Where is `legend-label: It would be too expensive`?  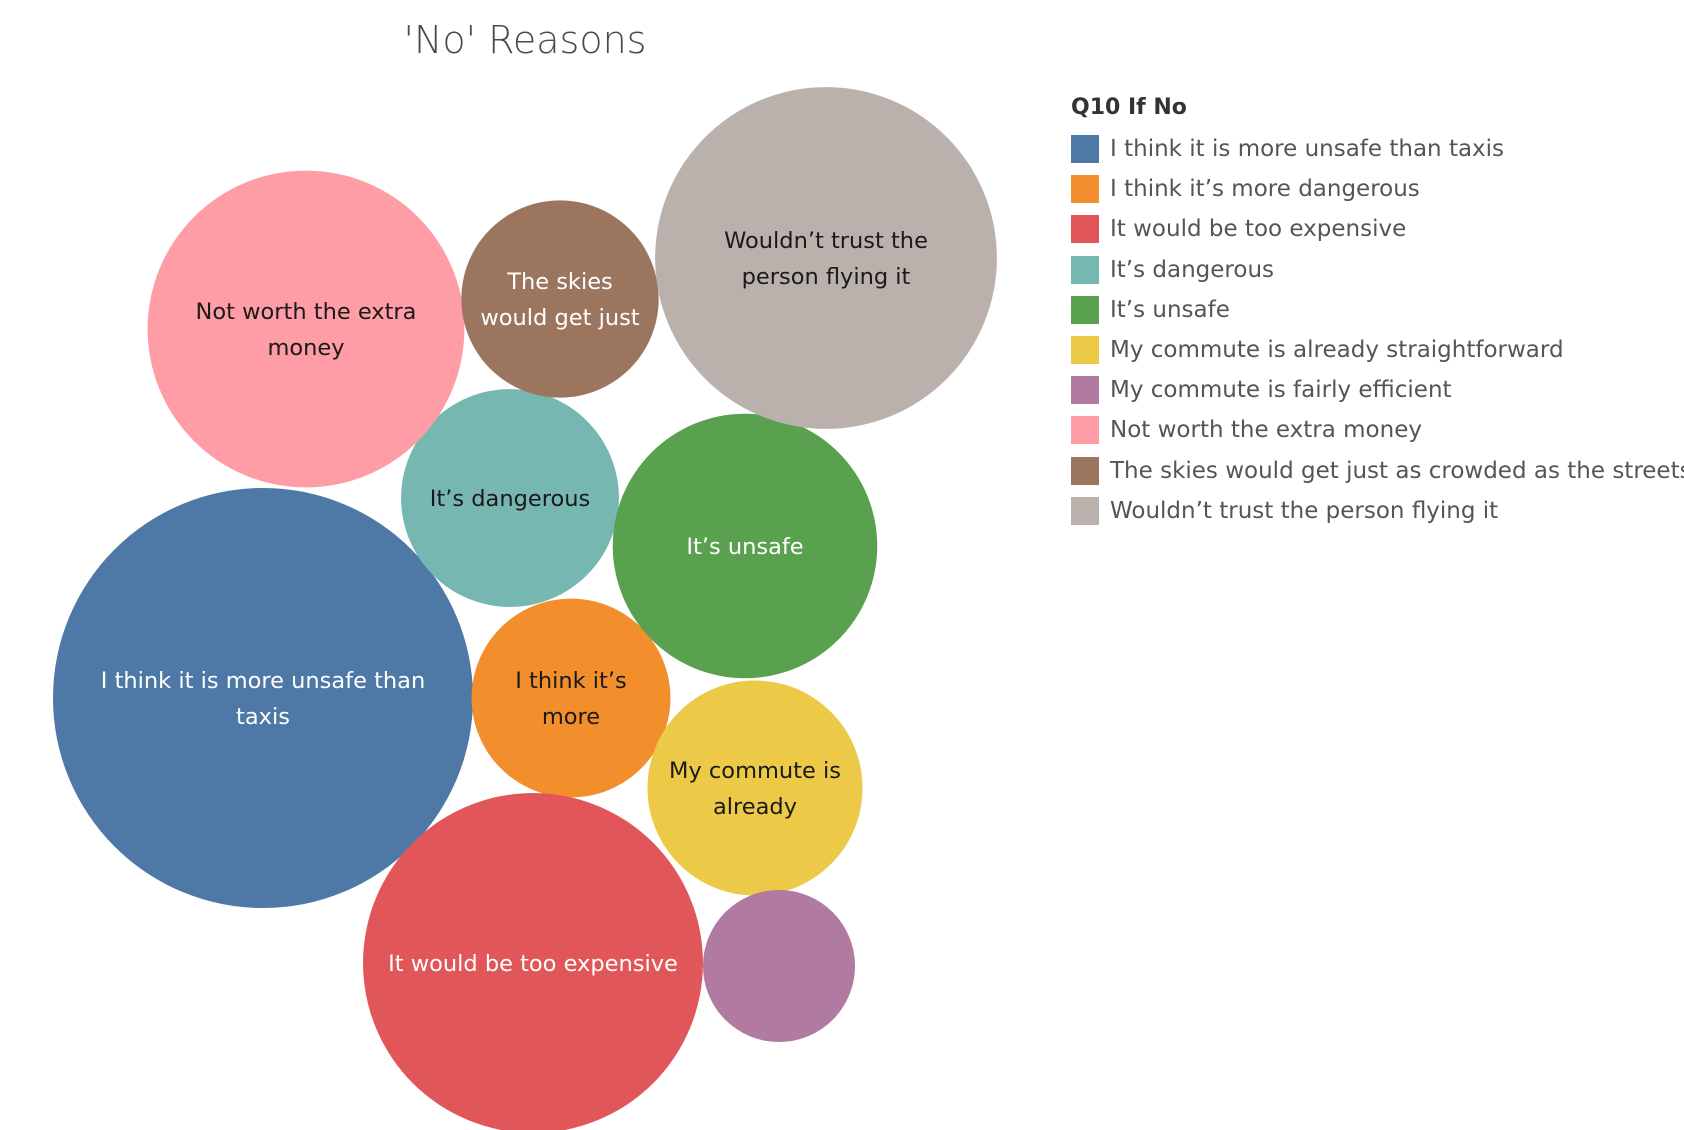 legend-label: It would be too expensive is located at coordinates (1258, 229).